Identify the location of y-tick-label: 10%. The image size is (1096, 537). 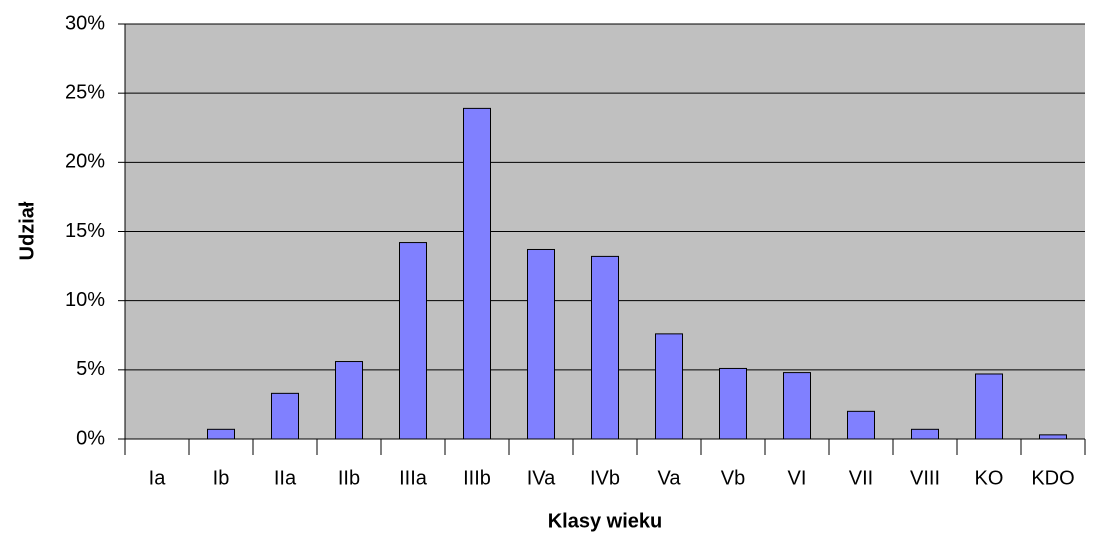
(85, 300).